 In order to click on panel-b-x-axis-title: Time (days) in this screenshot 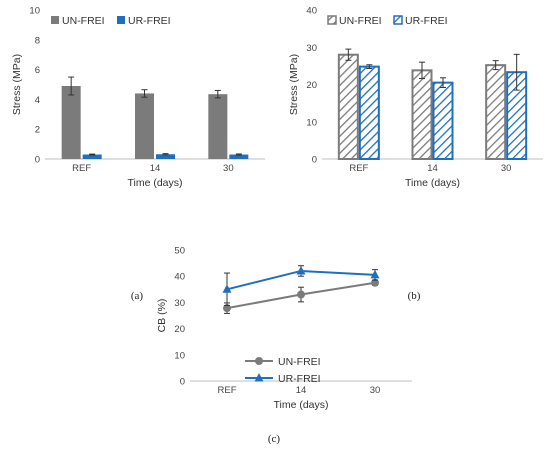, I will do `click(432, 183)`.